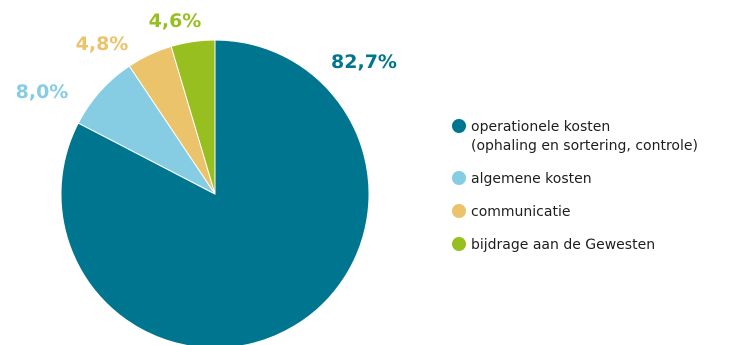 This screenshot has height=345, width=750. I want to click on slice-percent-label: 8,0%, so click(42, 92).